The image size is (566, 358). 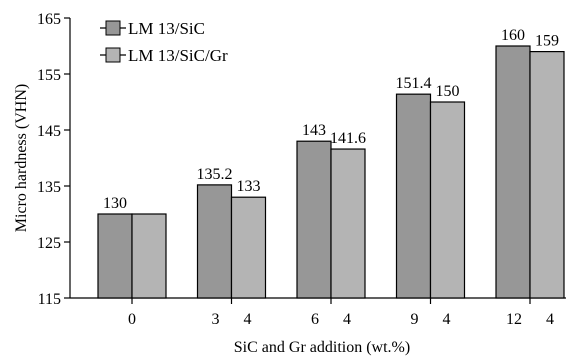 What do you see at coordinates (49, 187) in the screenshot?
I see `y-tick-label: 135` at bounding box center [49, 187].